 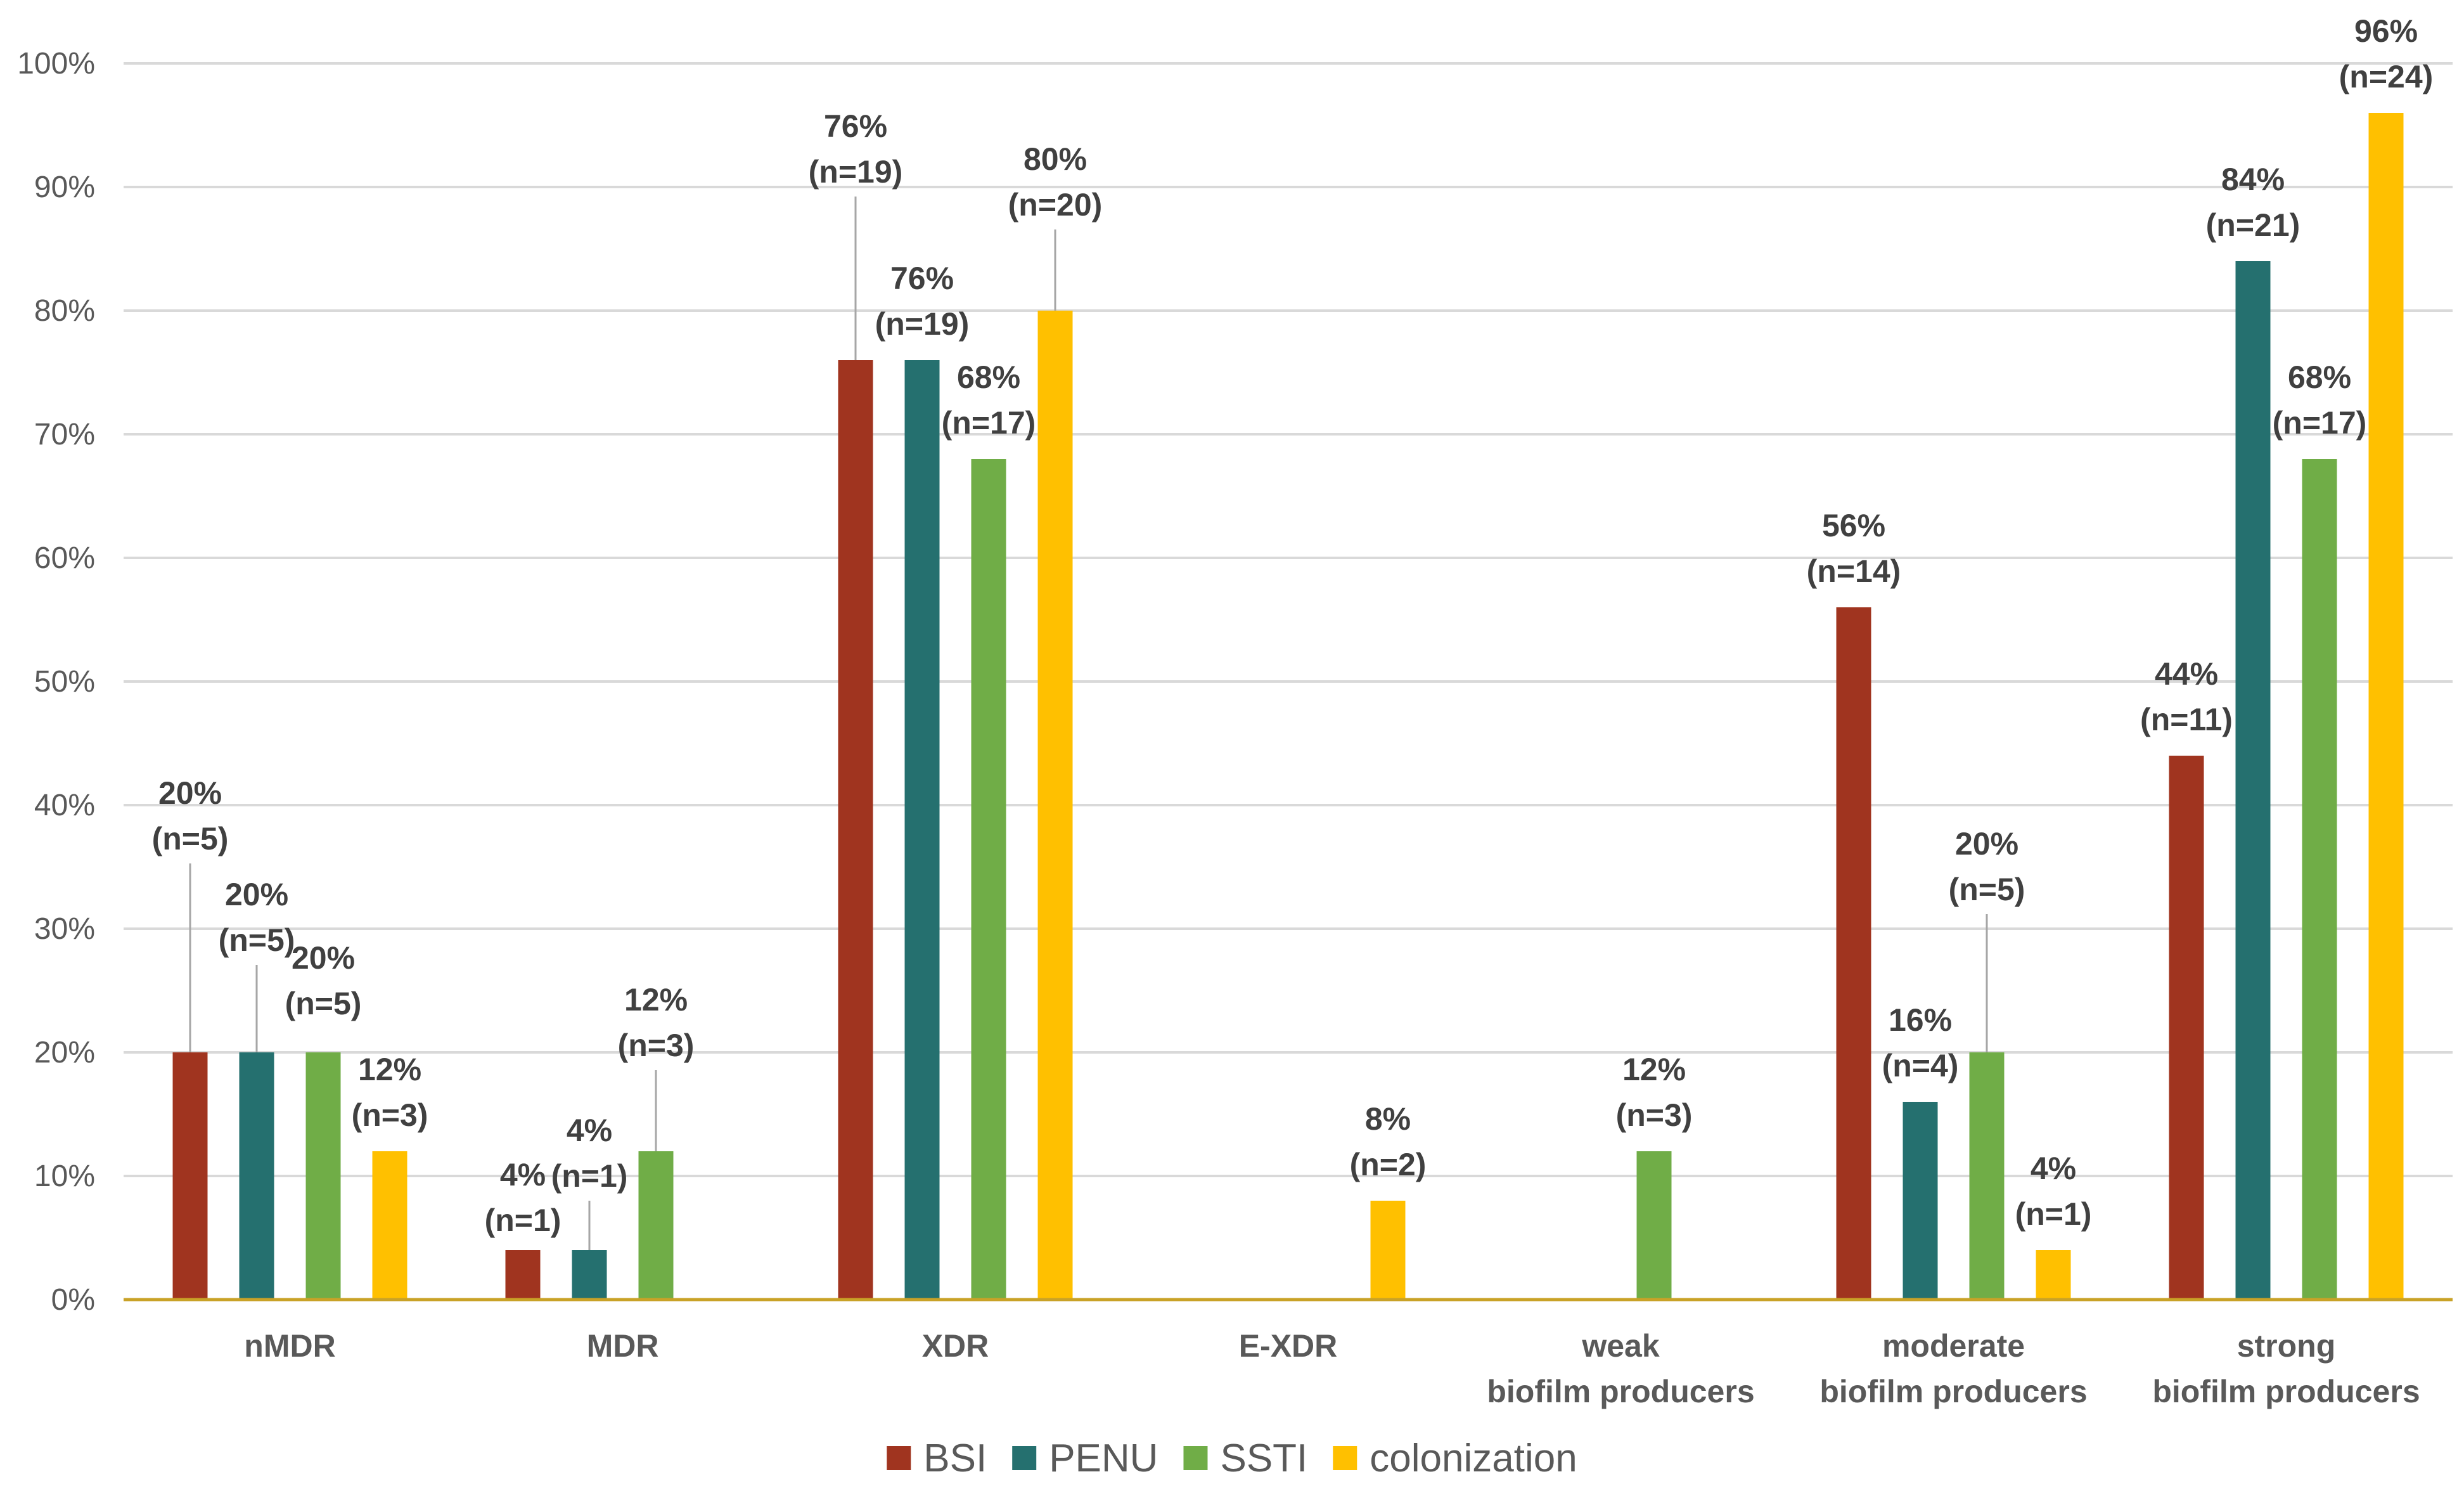 I want to click on legend: BSI PENU SSTI colonization, so click(x=1232, y=1458).